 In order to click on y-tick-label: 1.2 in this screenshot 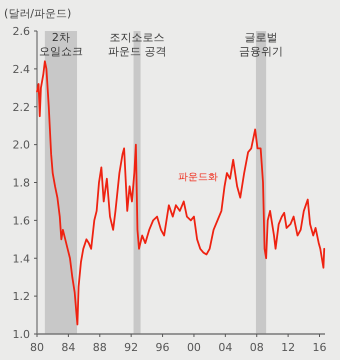, I will do `click(21, 297)`.